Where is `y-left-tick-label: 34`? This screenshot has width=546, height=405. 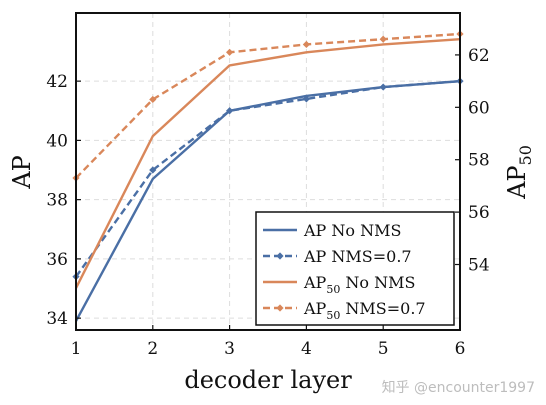
y-left-tick-label: 34 is located at coordinates (57, 319).